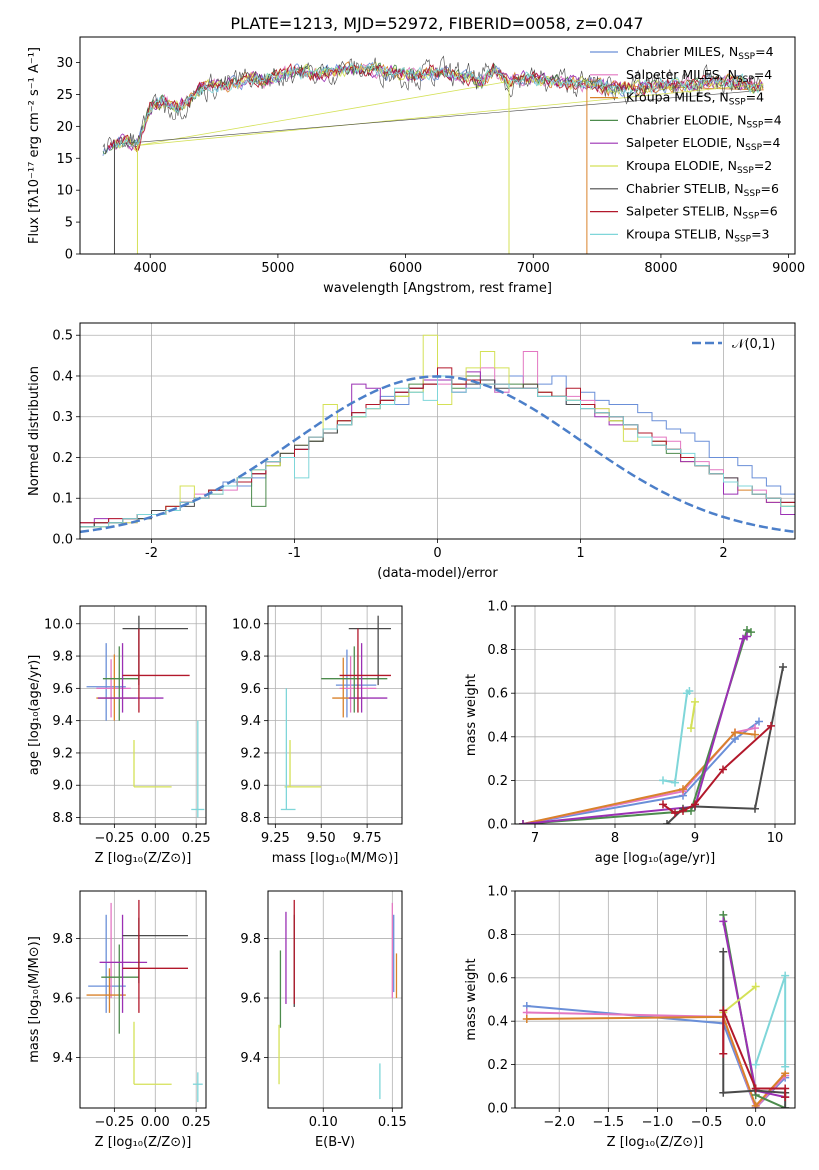 The image size is (819, 1170). What do you see at coordinates (702, 213) in the screenshot?
I see `legend-entry: Salpeter STELIB, NSSP=6` at bounding box center [702, 213].